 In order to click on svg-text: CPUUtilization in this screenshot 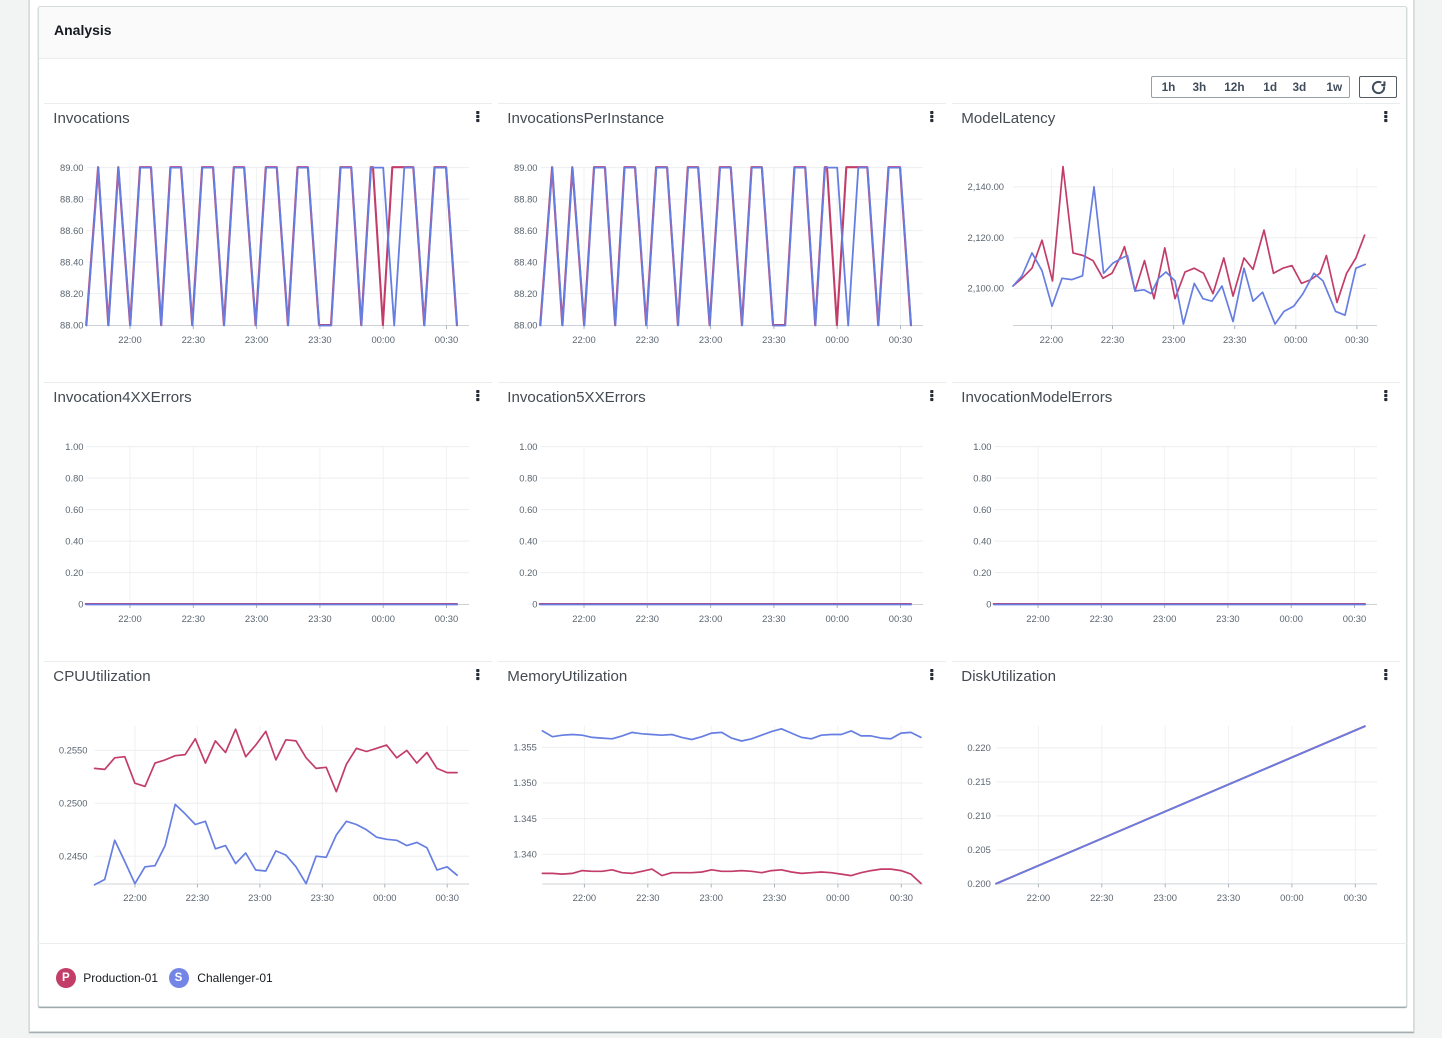, I will do `click(101, 676)`.